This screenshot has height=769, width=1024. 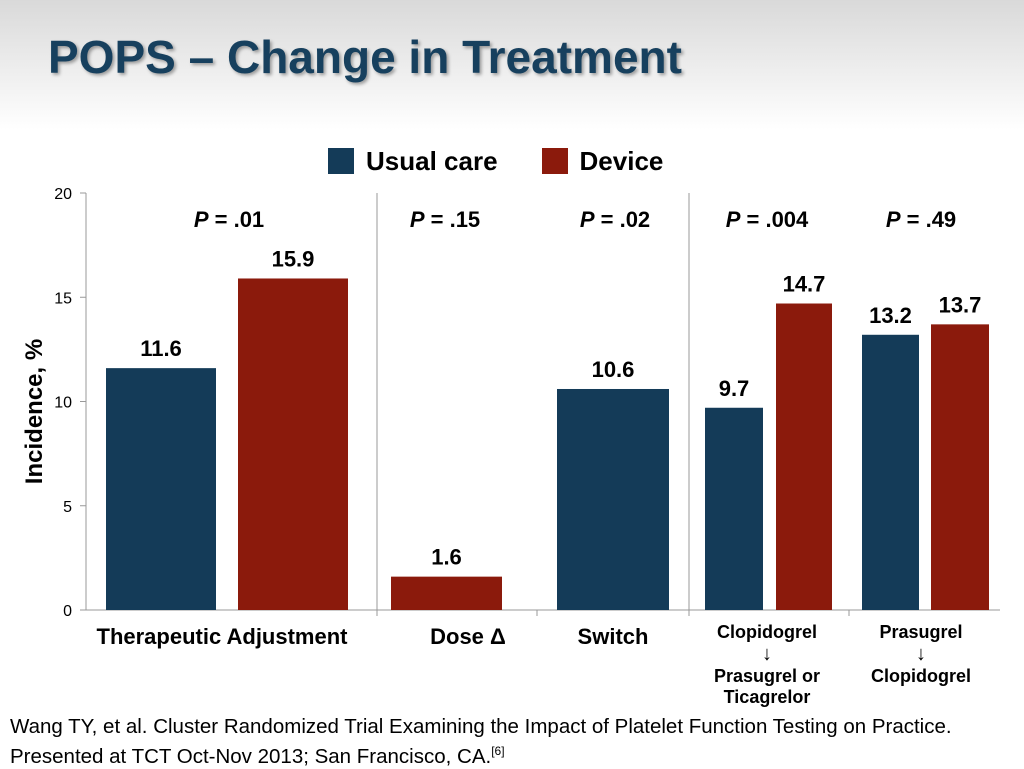 I want to click on bar-value-label: 1.6, so click(x=446, y=557).